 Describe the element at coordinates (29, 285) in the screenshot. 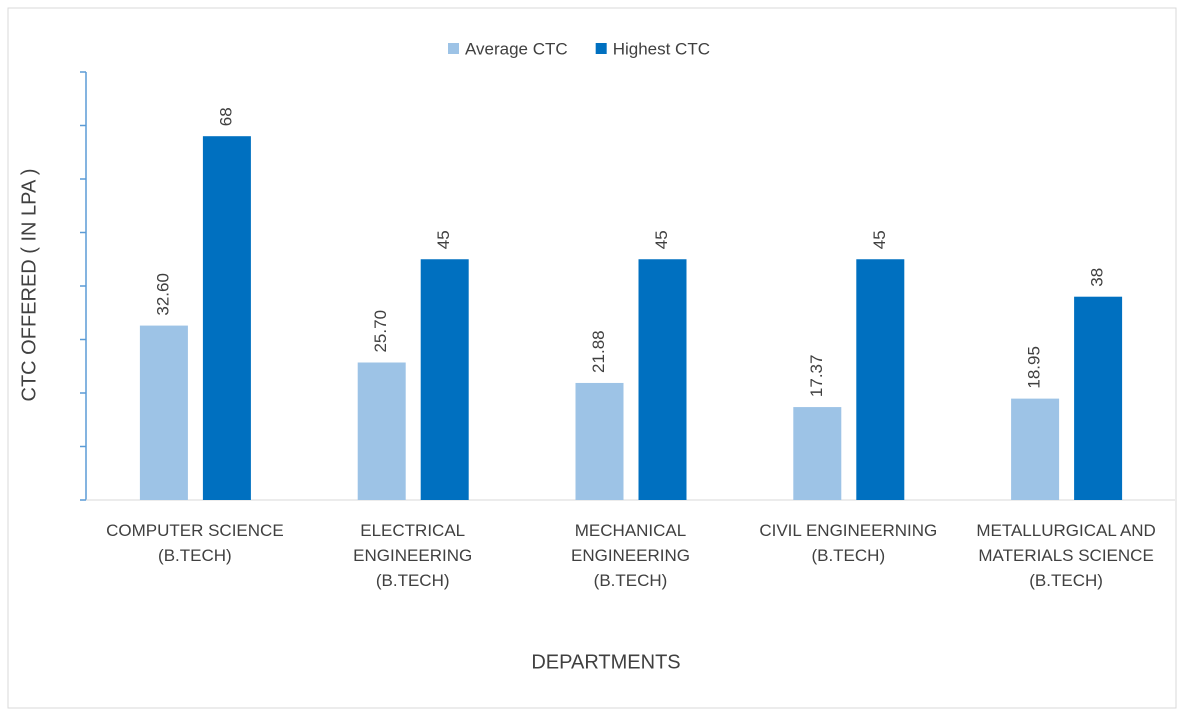

I see `y-axis-title: CTC OFFERED ( IN LPA )` at that location.